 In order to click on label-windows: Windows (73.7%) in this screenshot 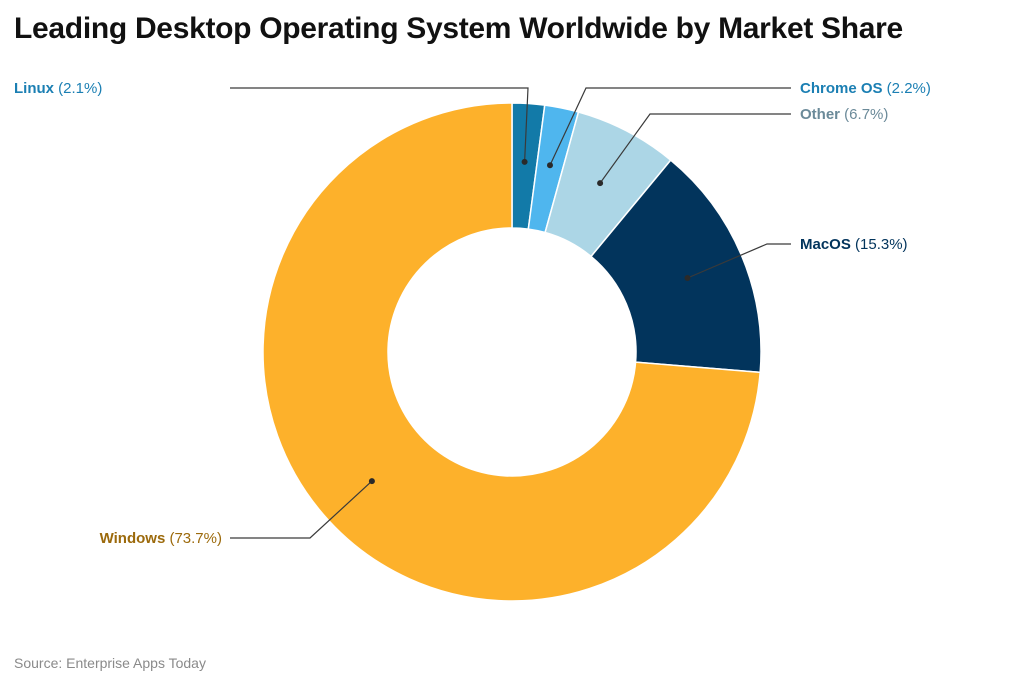, I will do `click(161, 538)`.